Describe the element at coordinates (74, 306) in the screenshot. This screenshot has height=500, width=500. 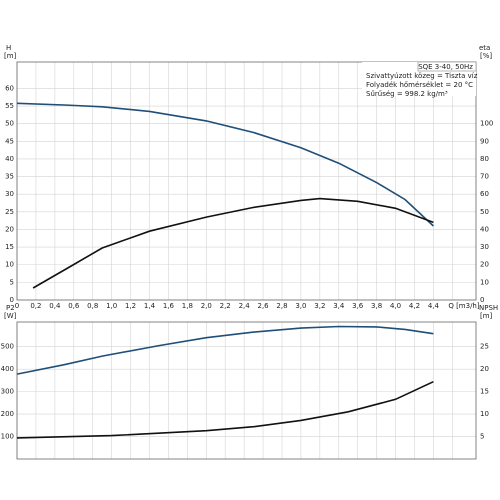
I see `x-tick-label: 0,6` at that location.